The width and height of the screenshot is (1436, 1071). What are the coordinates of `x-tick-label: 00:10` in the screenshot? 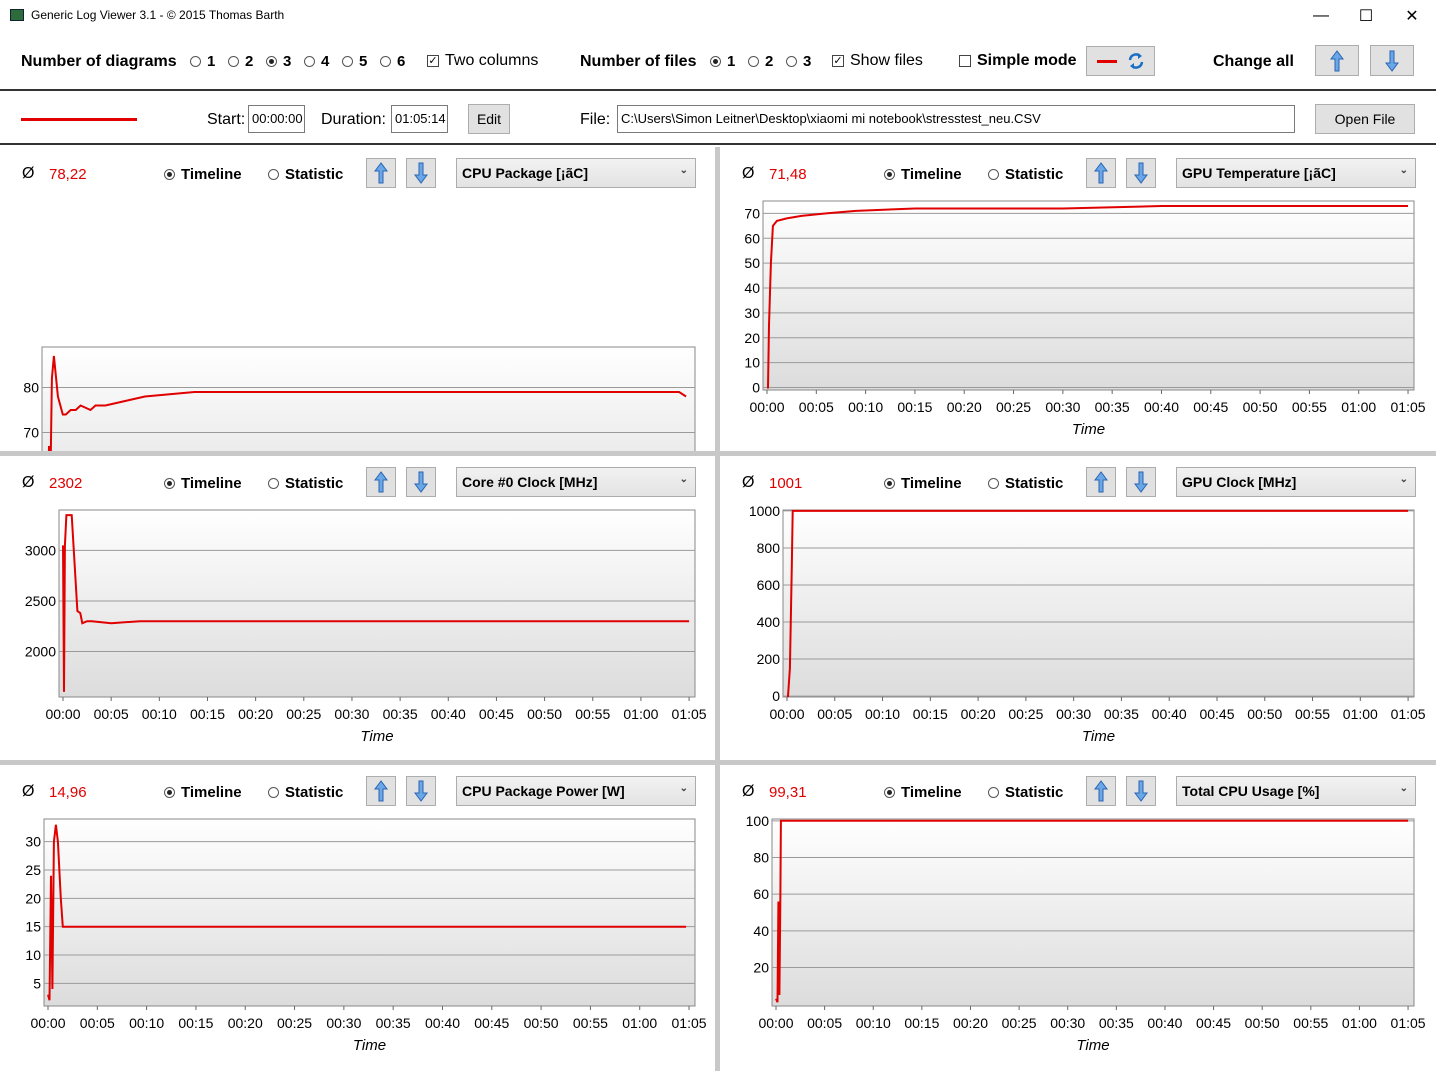 It's located at (865, 407).